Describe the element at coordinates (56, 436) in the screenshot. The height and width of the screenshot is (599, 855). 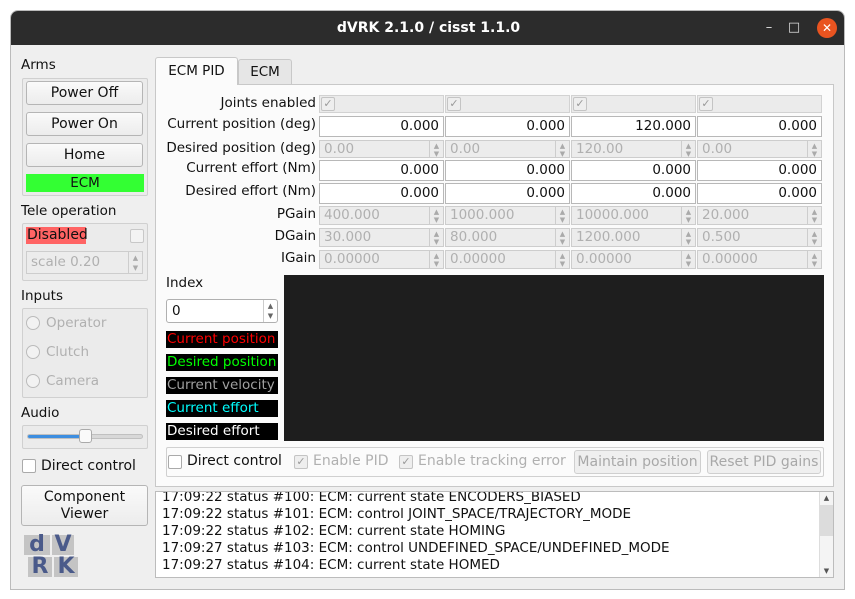
I see `audio-slider-fill` at that location.